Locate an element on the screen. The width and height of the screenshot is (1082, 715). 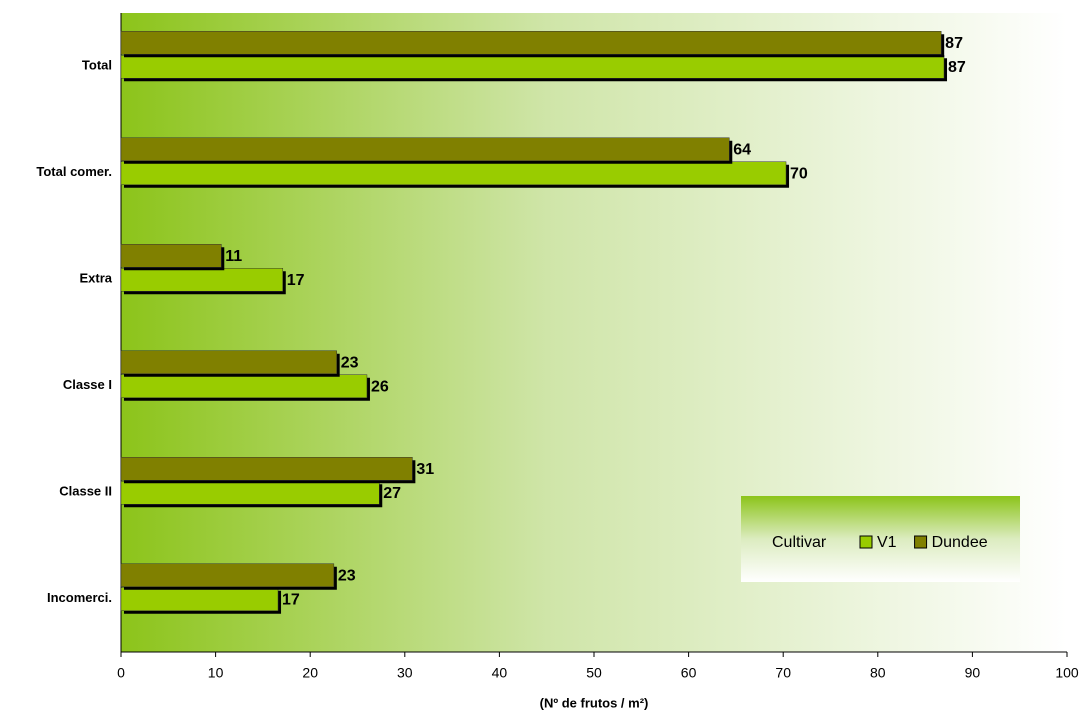
y-tick-label: Extra is located at coordinates (95, 278).